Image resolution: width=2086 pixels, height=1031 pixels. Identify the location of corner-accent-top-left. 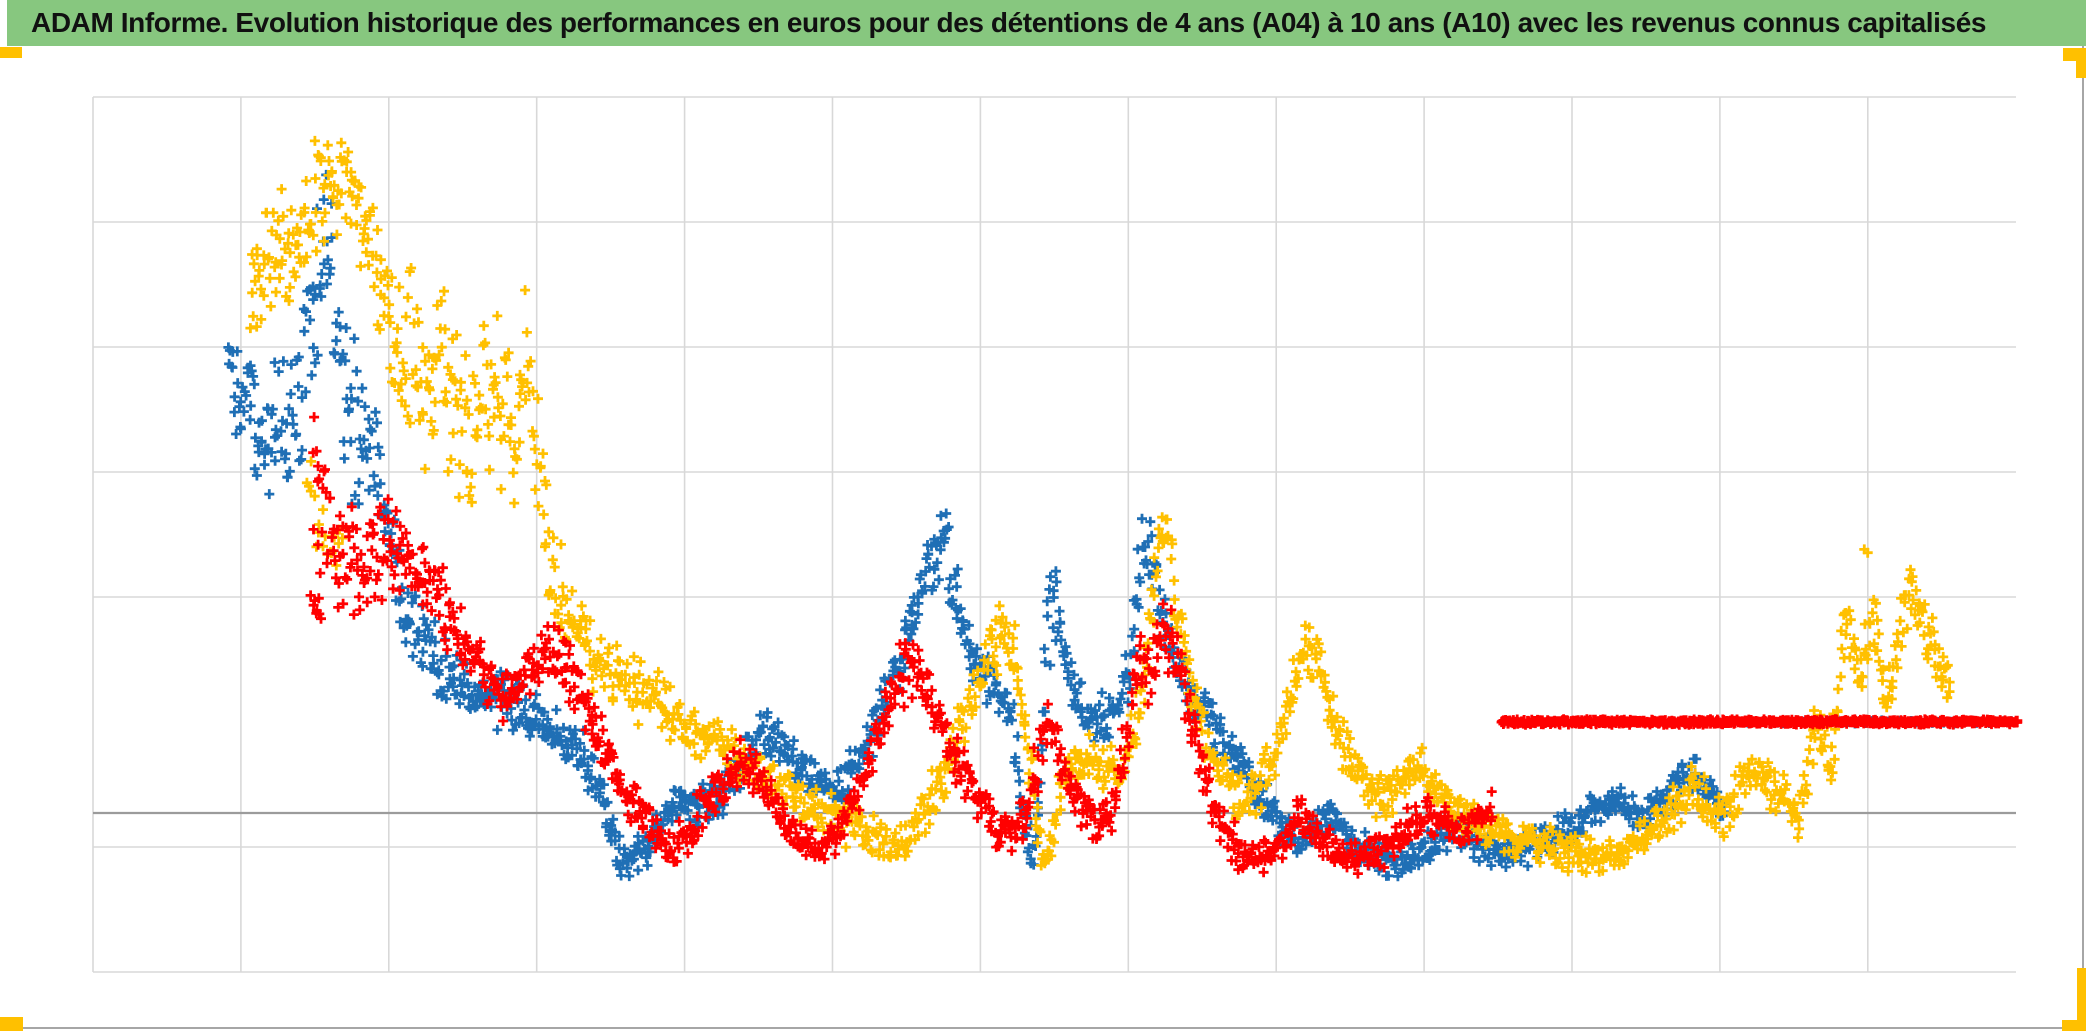
(11, 52).